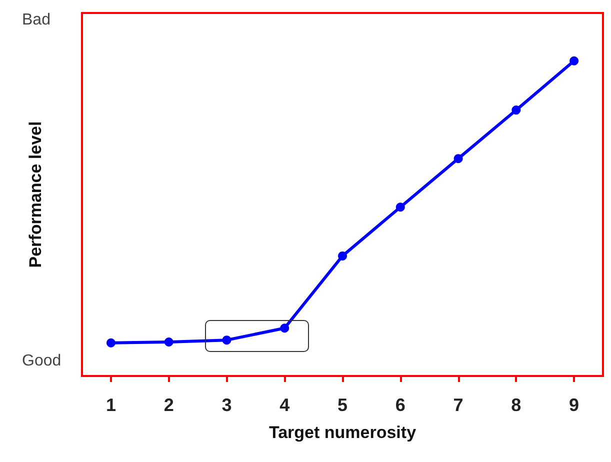 The image size is (611, 462). I want to click on x-tick-label: 3, so click(227, 405).